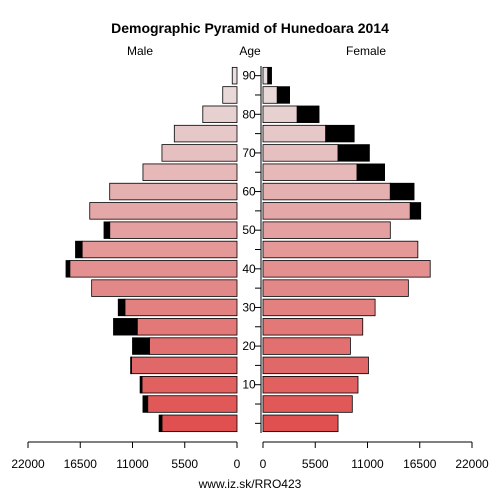 This screenshot has height=500, width=500. I want to click on age-tick-label: 20, so click(249, 346).